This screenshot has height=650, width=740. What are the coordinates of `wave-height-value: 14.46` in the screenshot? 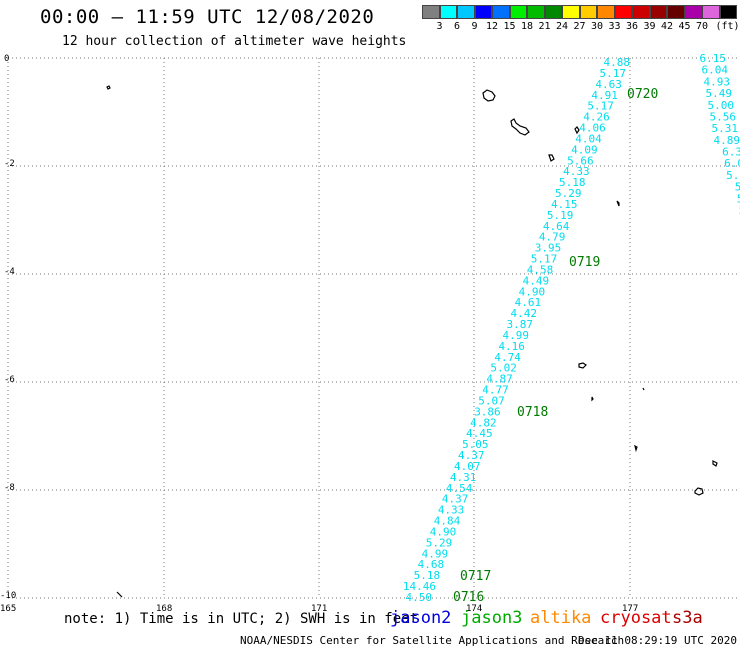 It's located at (419, 586).